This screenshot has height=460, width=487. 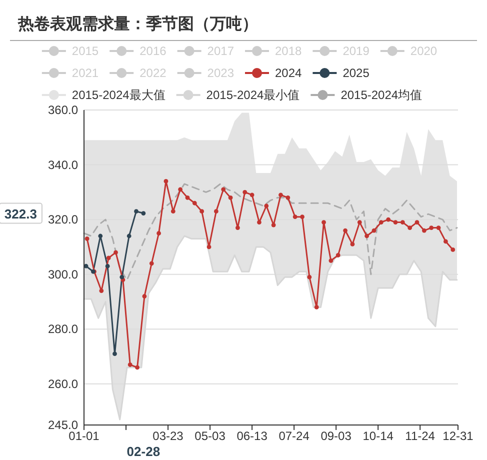 I want to click on x-tick-label: 10-14, so click(x=378, y=436).